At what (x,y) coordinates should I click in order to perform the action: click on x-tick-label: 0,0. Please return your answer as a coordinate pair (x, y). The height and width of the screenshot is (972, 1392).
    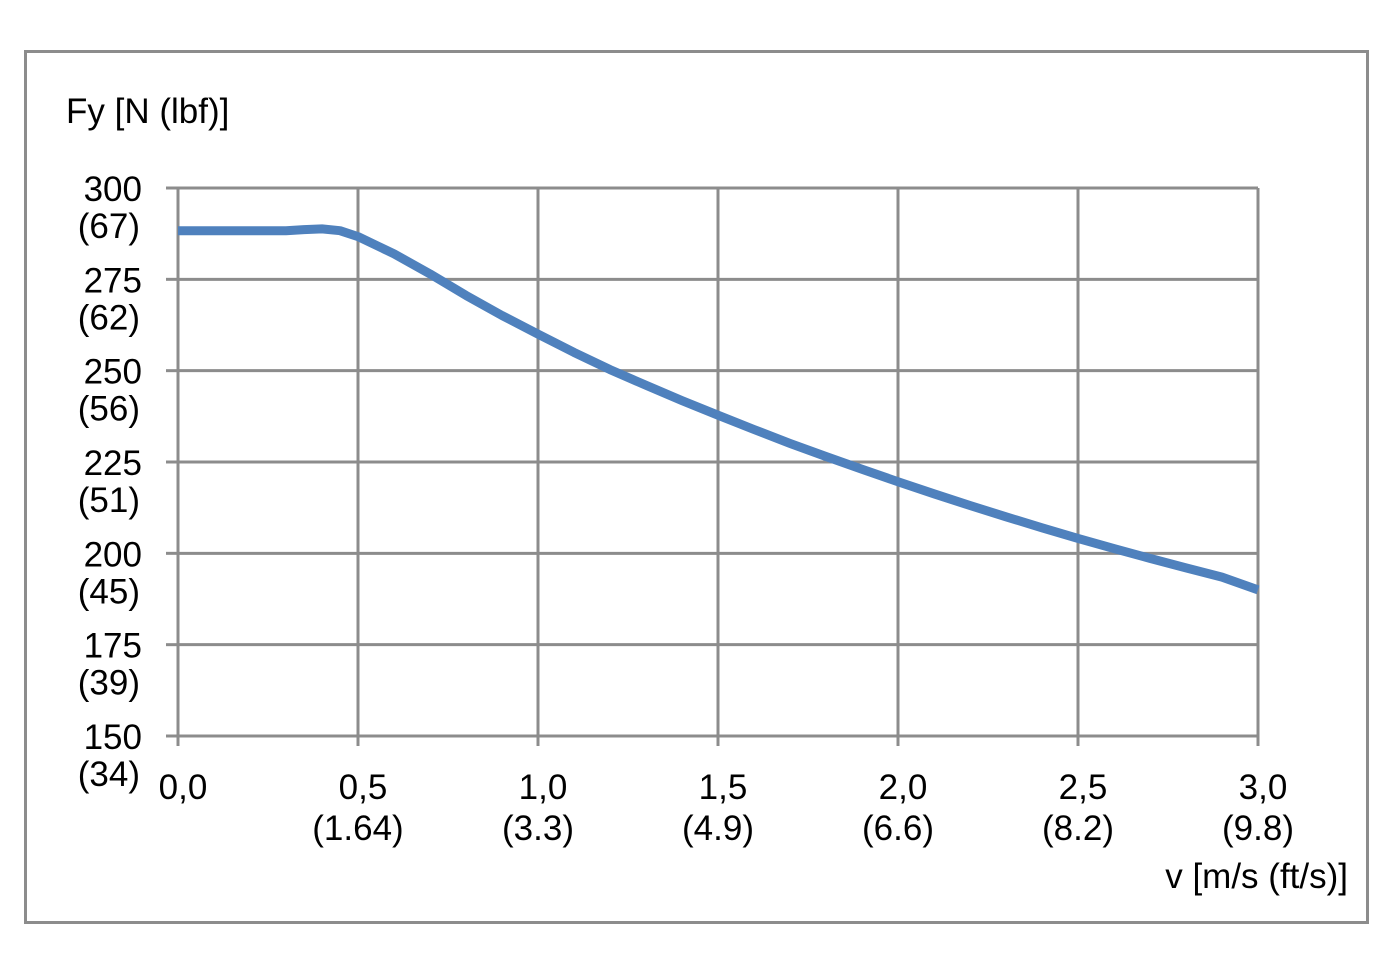
    Looking at the image, I should click on (183, 787).